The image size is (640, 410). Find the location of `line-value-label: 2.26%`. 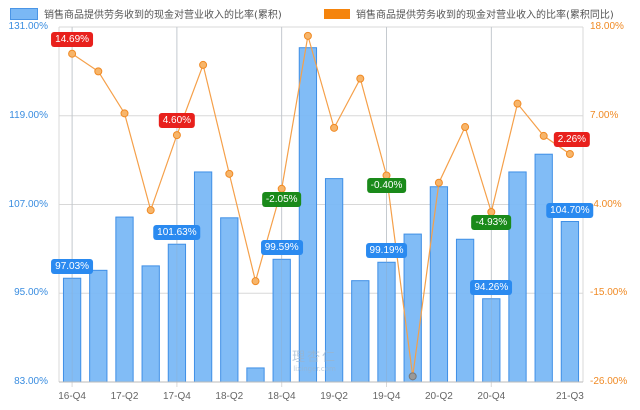

line-value-label: 2.26% is located at coordinates (572, 139).